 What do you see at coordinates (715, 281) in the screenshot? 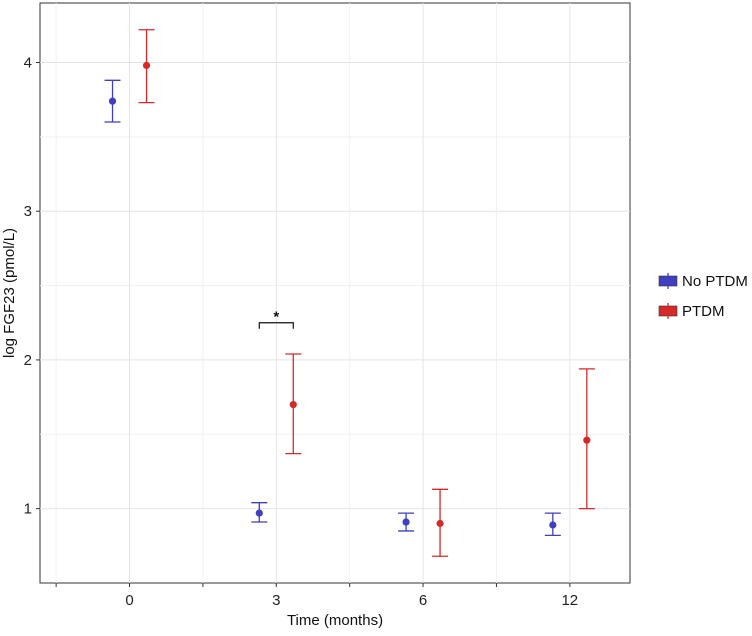
I see `legend-label: No PTDM` at bounding box center [715, 281].